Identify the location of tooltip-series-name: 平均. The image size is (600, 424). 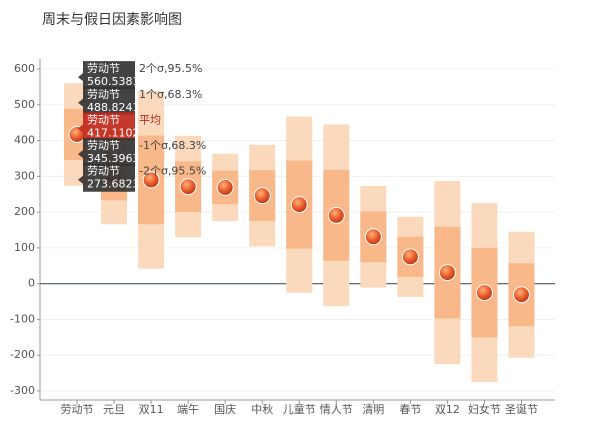
(150, 119).